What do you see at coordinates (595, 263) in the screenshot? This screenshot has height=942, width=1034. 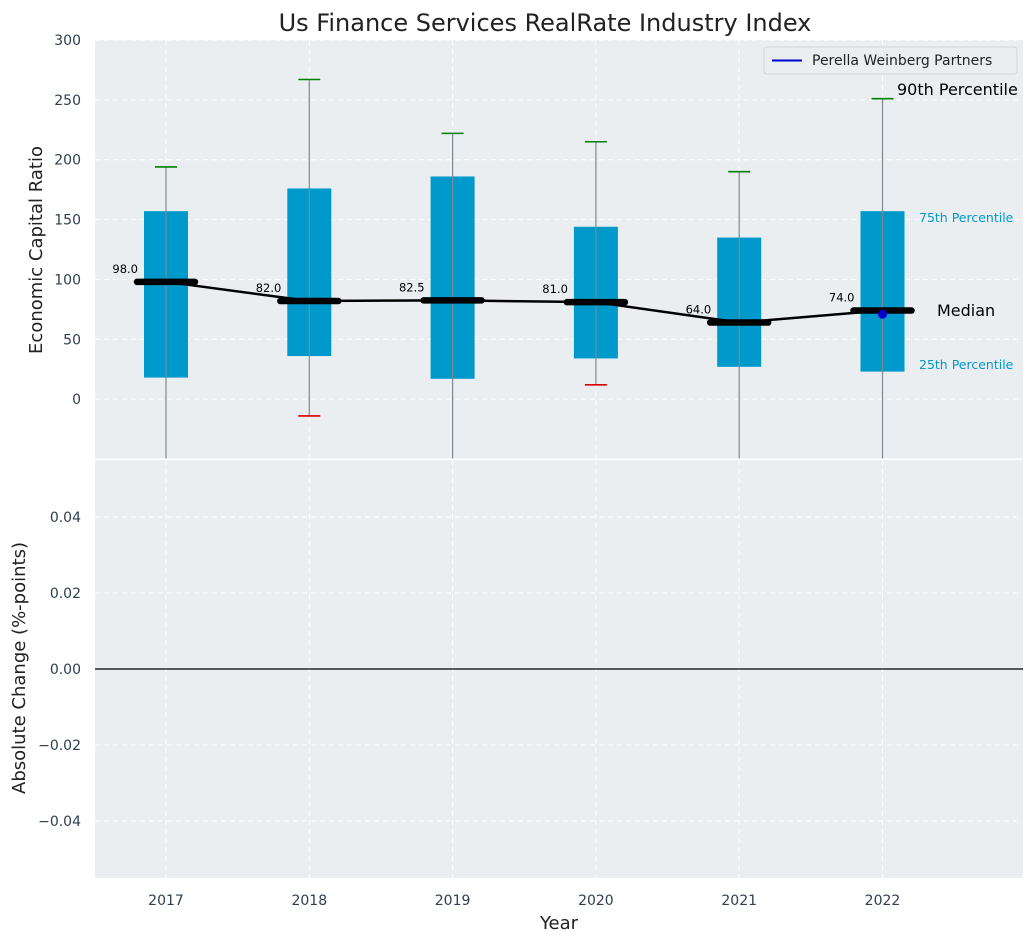 I see `box-2020` at bounding box center [595, 263].